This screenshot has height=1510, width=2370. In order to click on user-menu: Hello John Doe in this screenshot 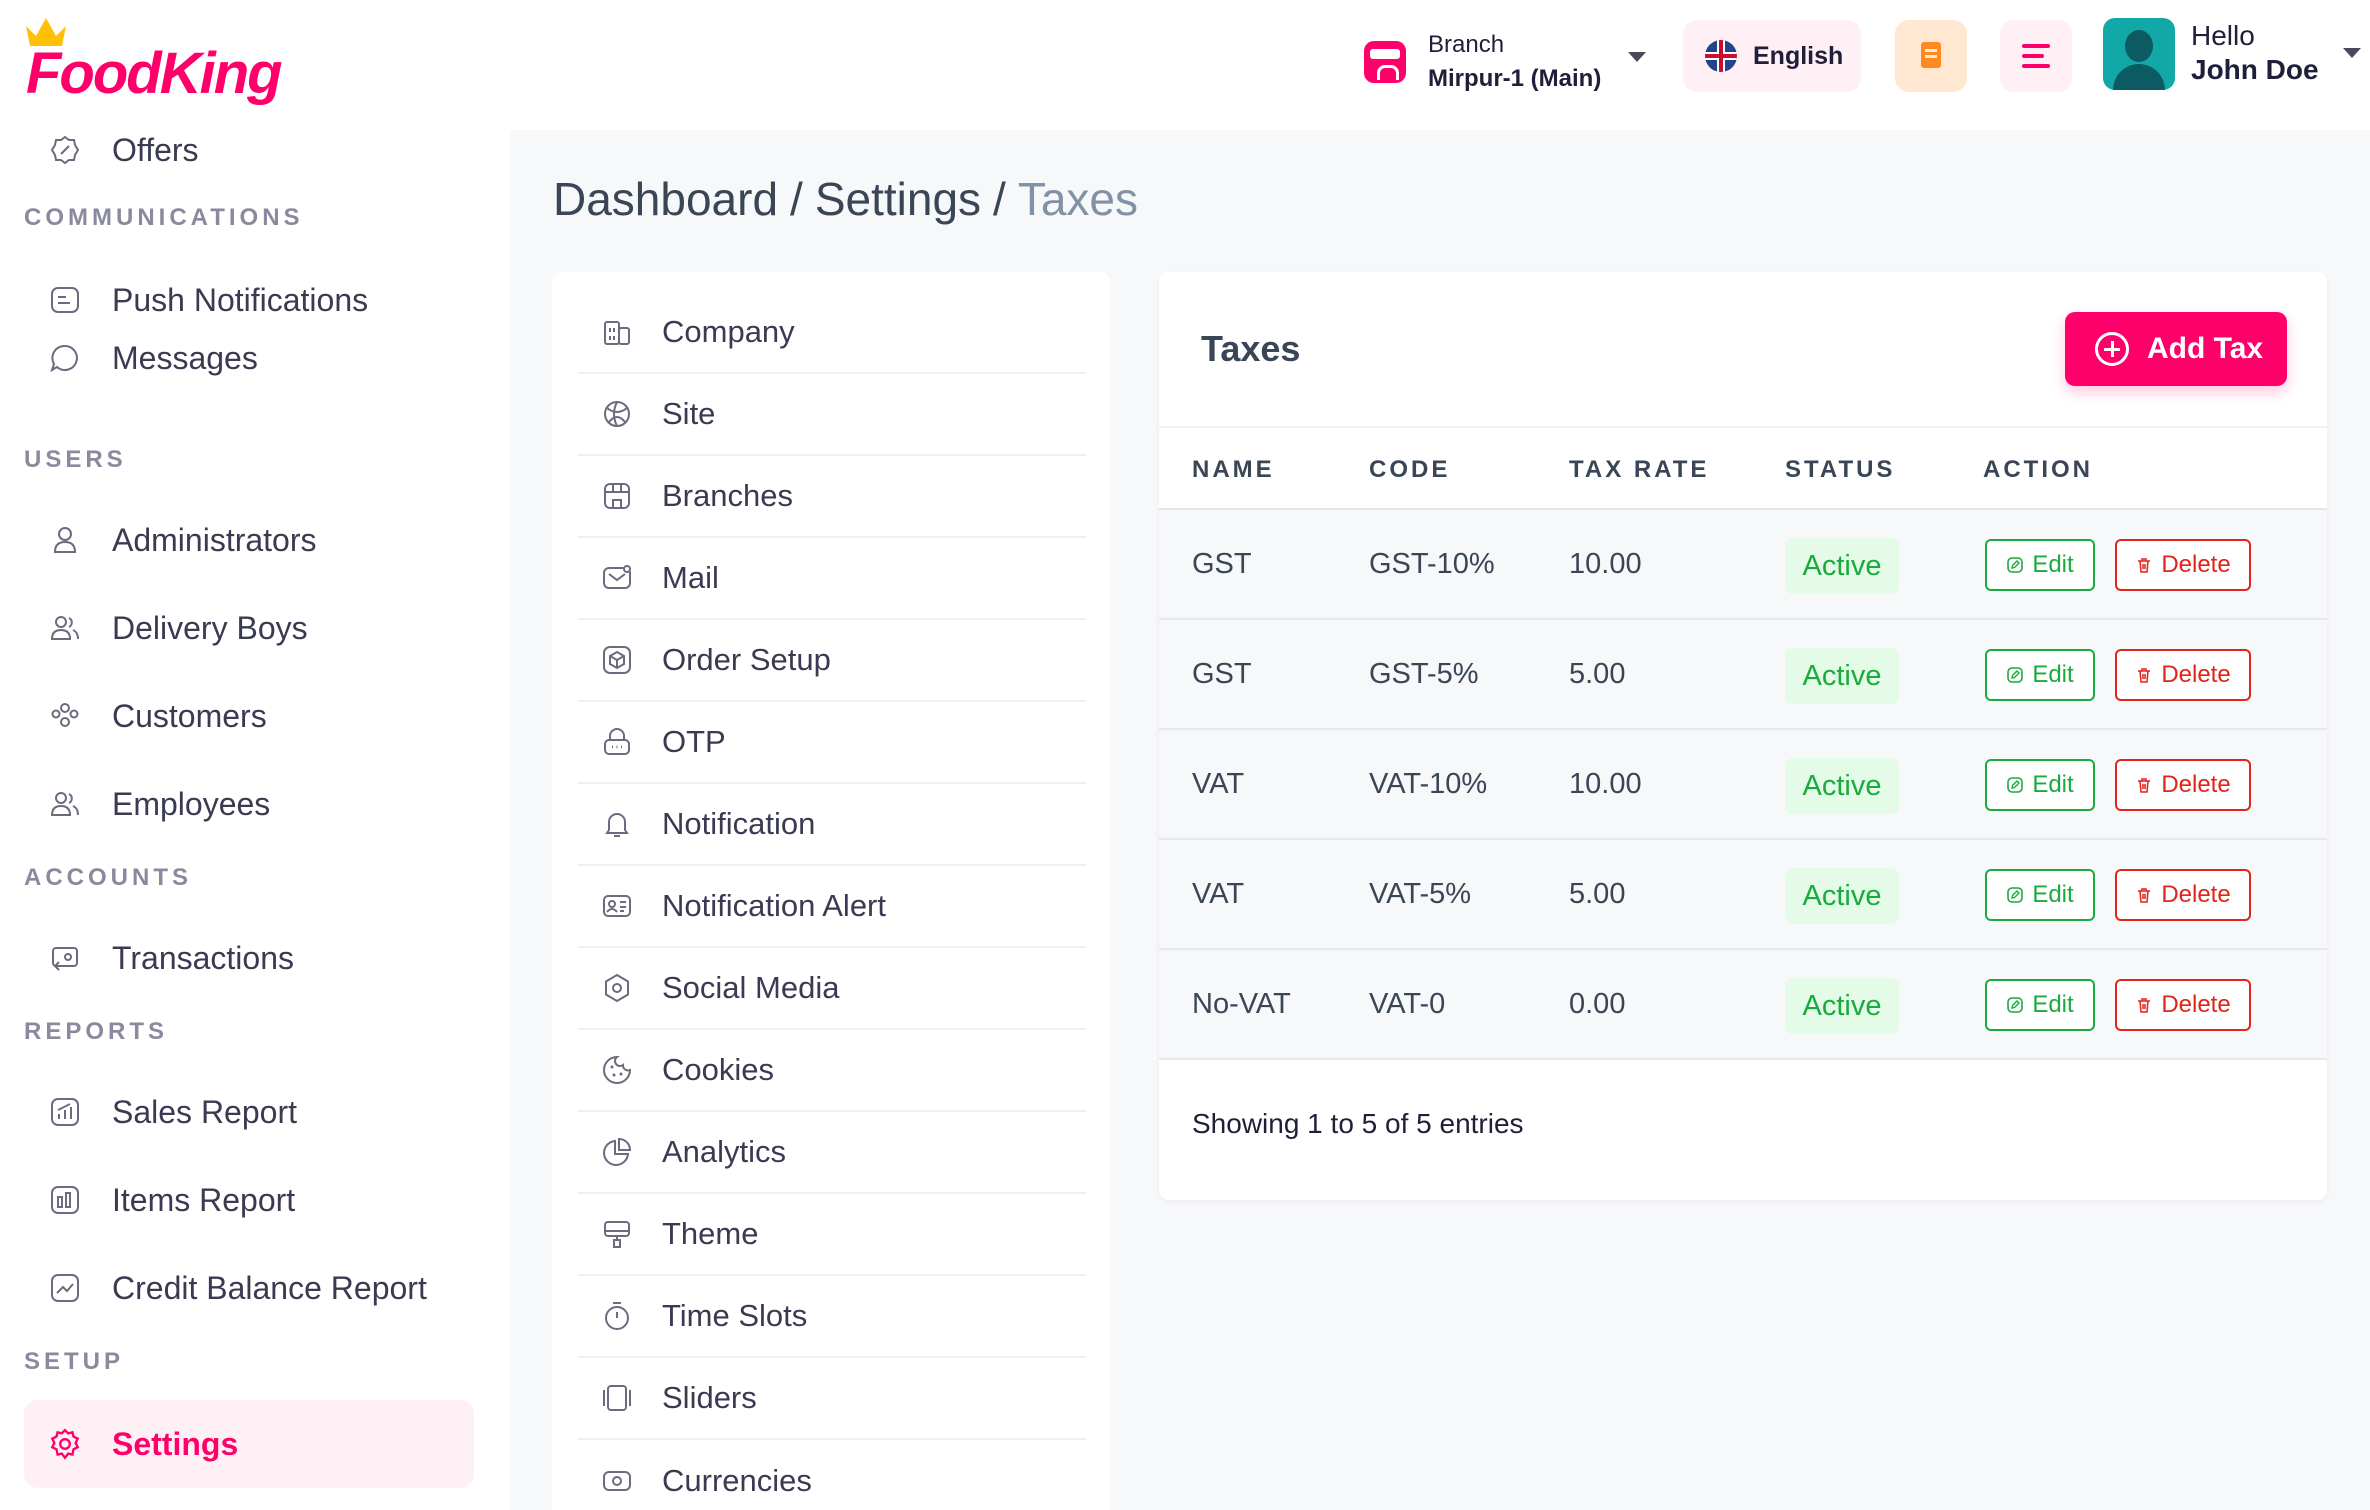, I will do `click(2233, 57)`.